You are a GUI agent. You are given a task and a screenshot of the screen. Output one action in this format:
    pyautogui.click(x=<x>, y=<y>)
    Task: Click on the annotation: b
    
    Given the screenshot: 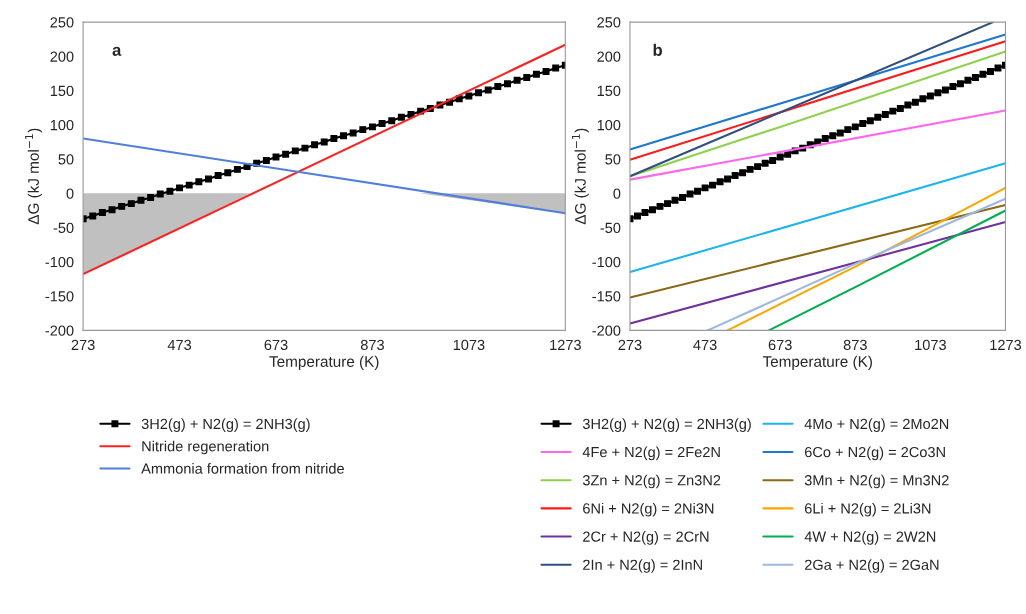 What is the action you would take?
    pyautogui.click(x=657, y=49)
    